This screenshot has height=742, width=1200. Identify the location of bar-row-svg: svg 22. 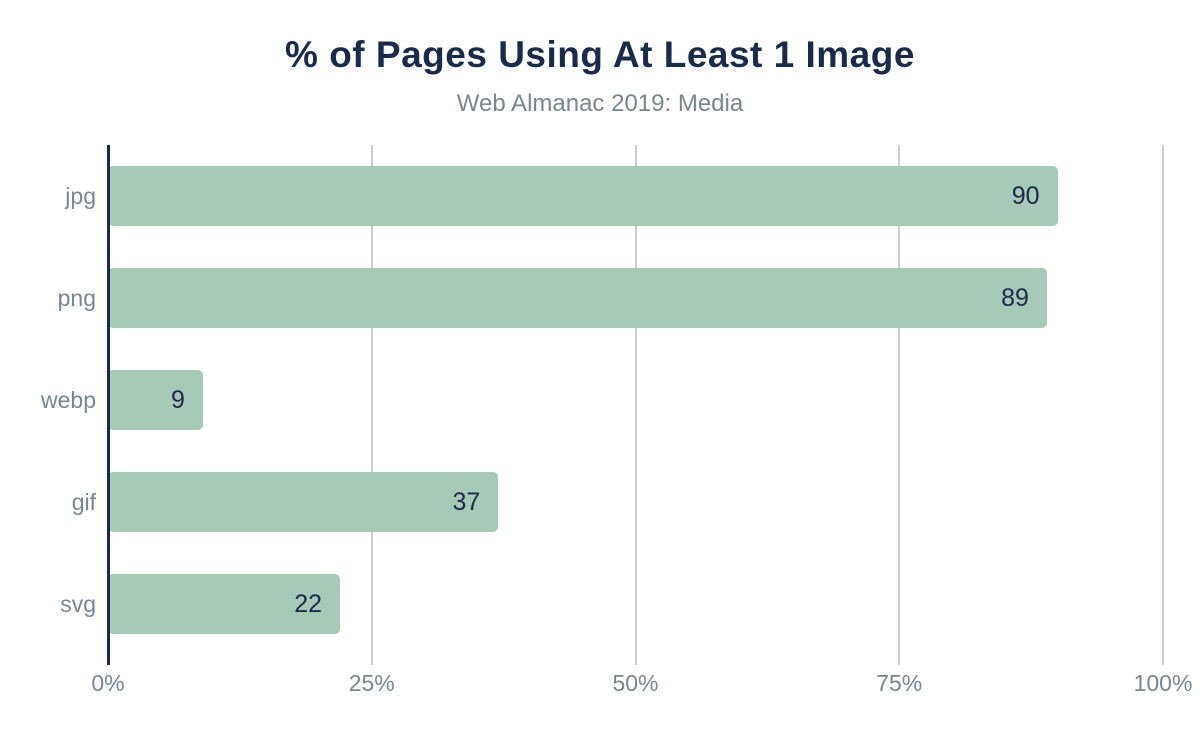
(600, 604).